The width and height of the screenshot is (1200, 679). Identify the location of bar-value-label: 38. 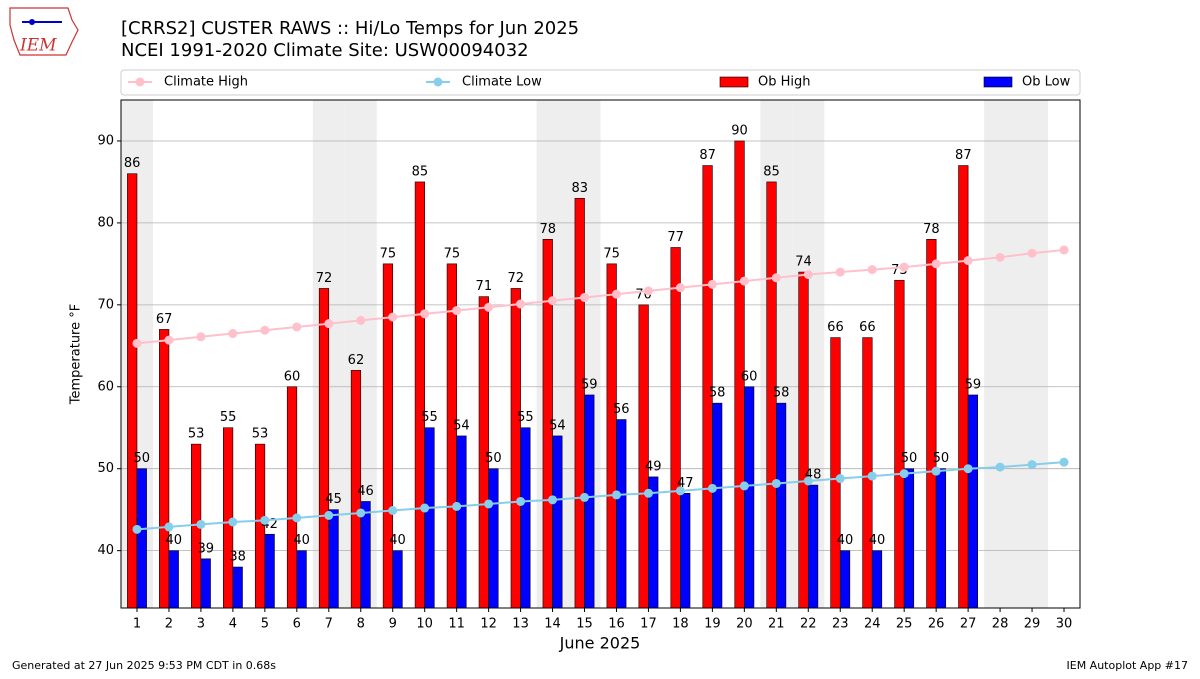
(237, 557).